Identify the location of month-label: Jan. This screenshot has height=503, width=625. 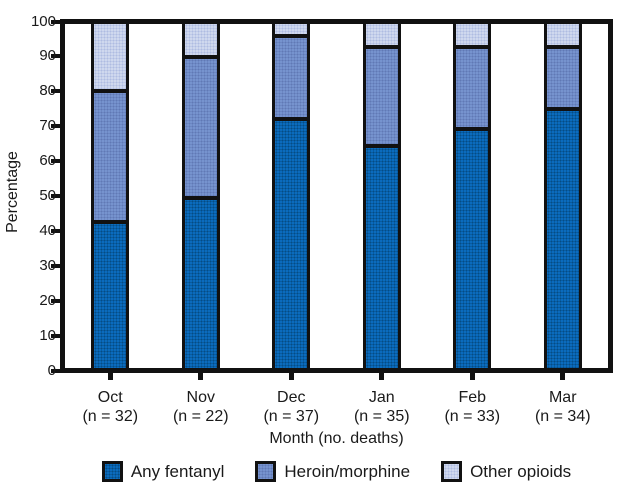
(381, 397).